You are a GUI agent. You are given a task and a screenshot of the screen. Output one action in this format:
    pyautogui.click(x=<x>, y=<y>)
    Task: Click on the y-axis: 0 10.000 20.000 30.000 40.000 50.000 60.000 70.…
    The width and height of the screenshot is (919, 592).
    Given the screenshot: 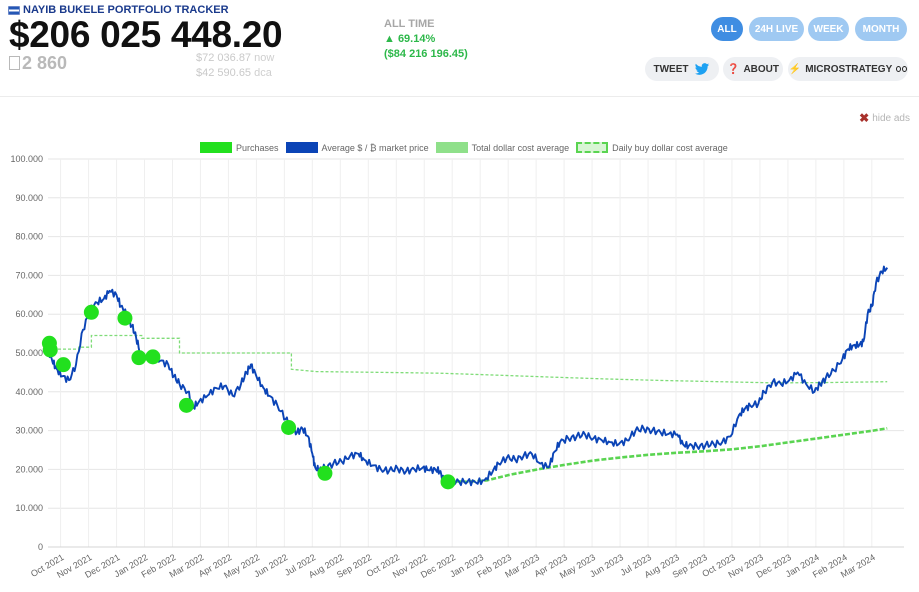 What is the action you would take?
    pyautogui.click(x=26, y=353)
    